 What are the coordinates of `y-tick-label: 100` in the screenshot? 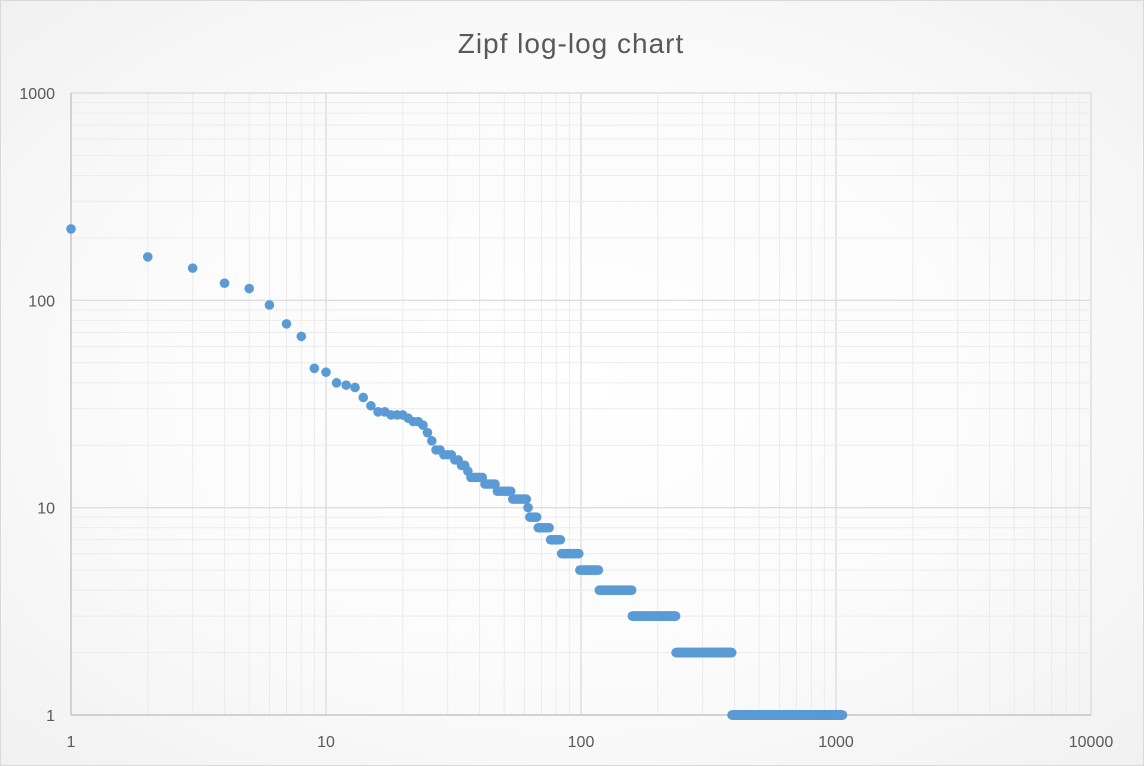 It's located at (41, 301).